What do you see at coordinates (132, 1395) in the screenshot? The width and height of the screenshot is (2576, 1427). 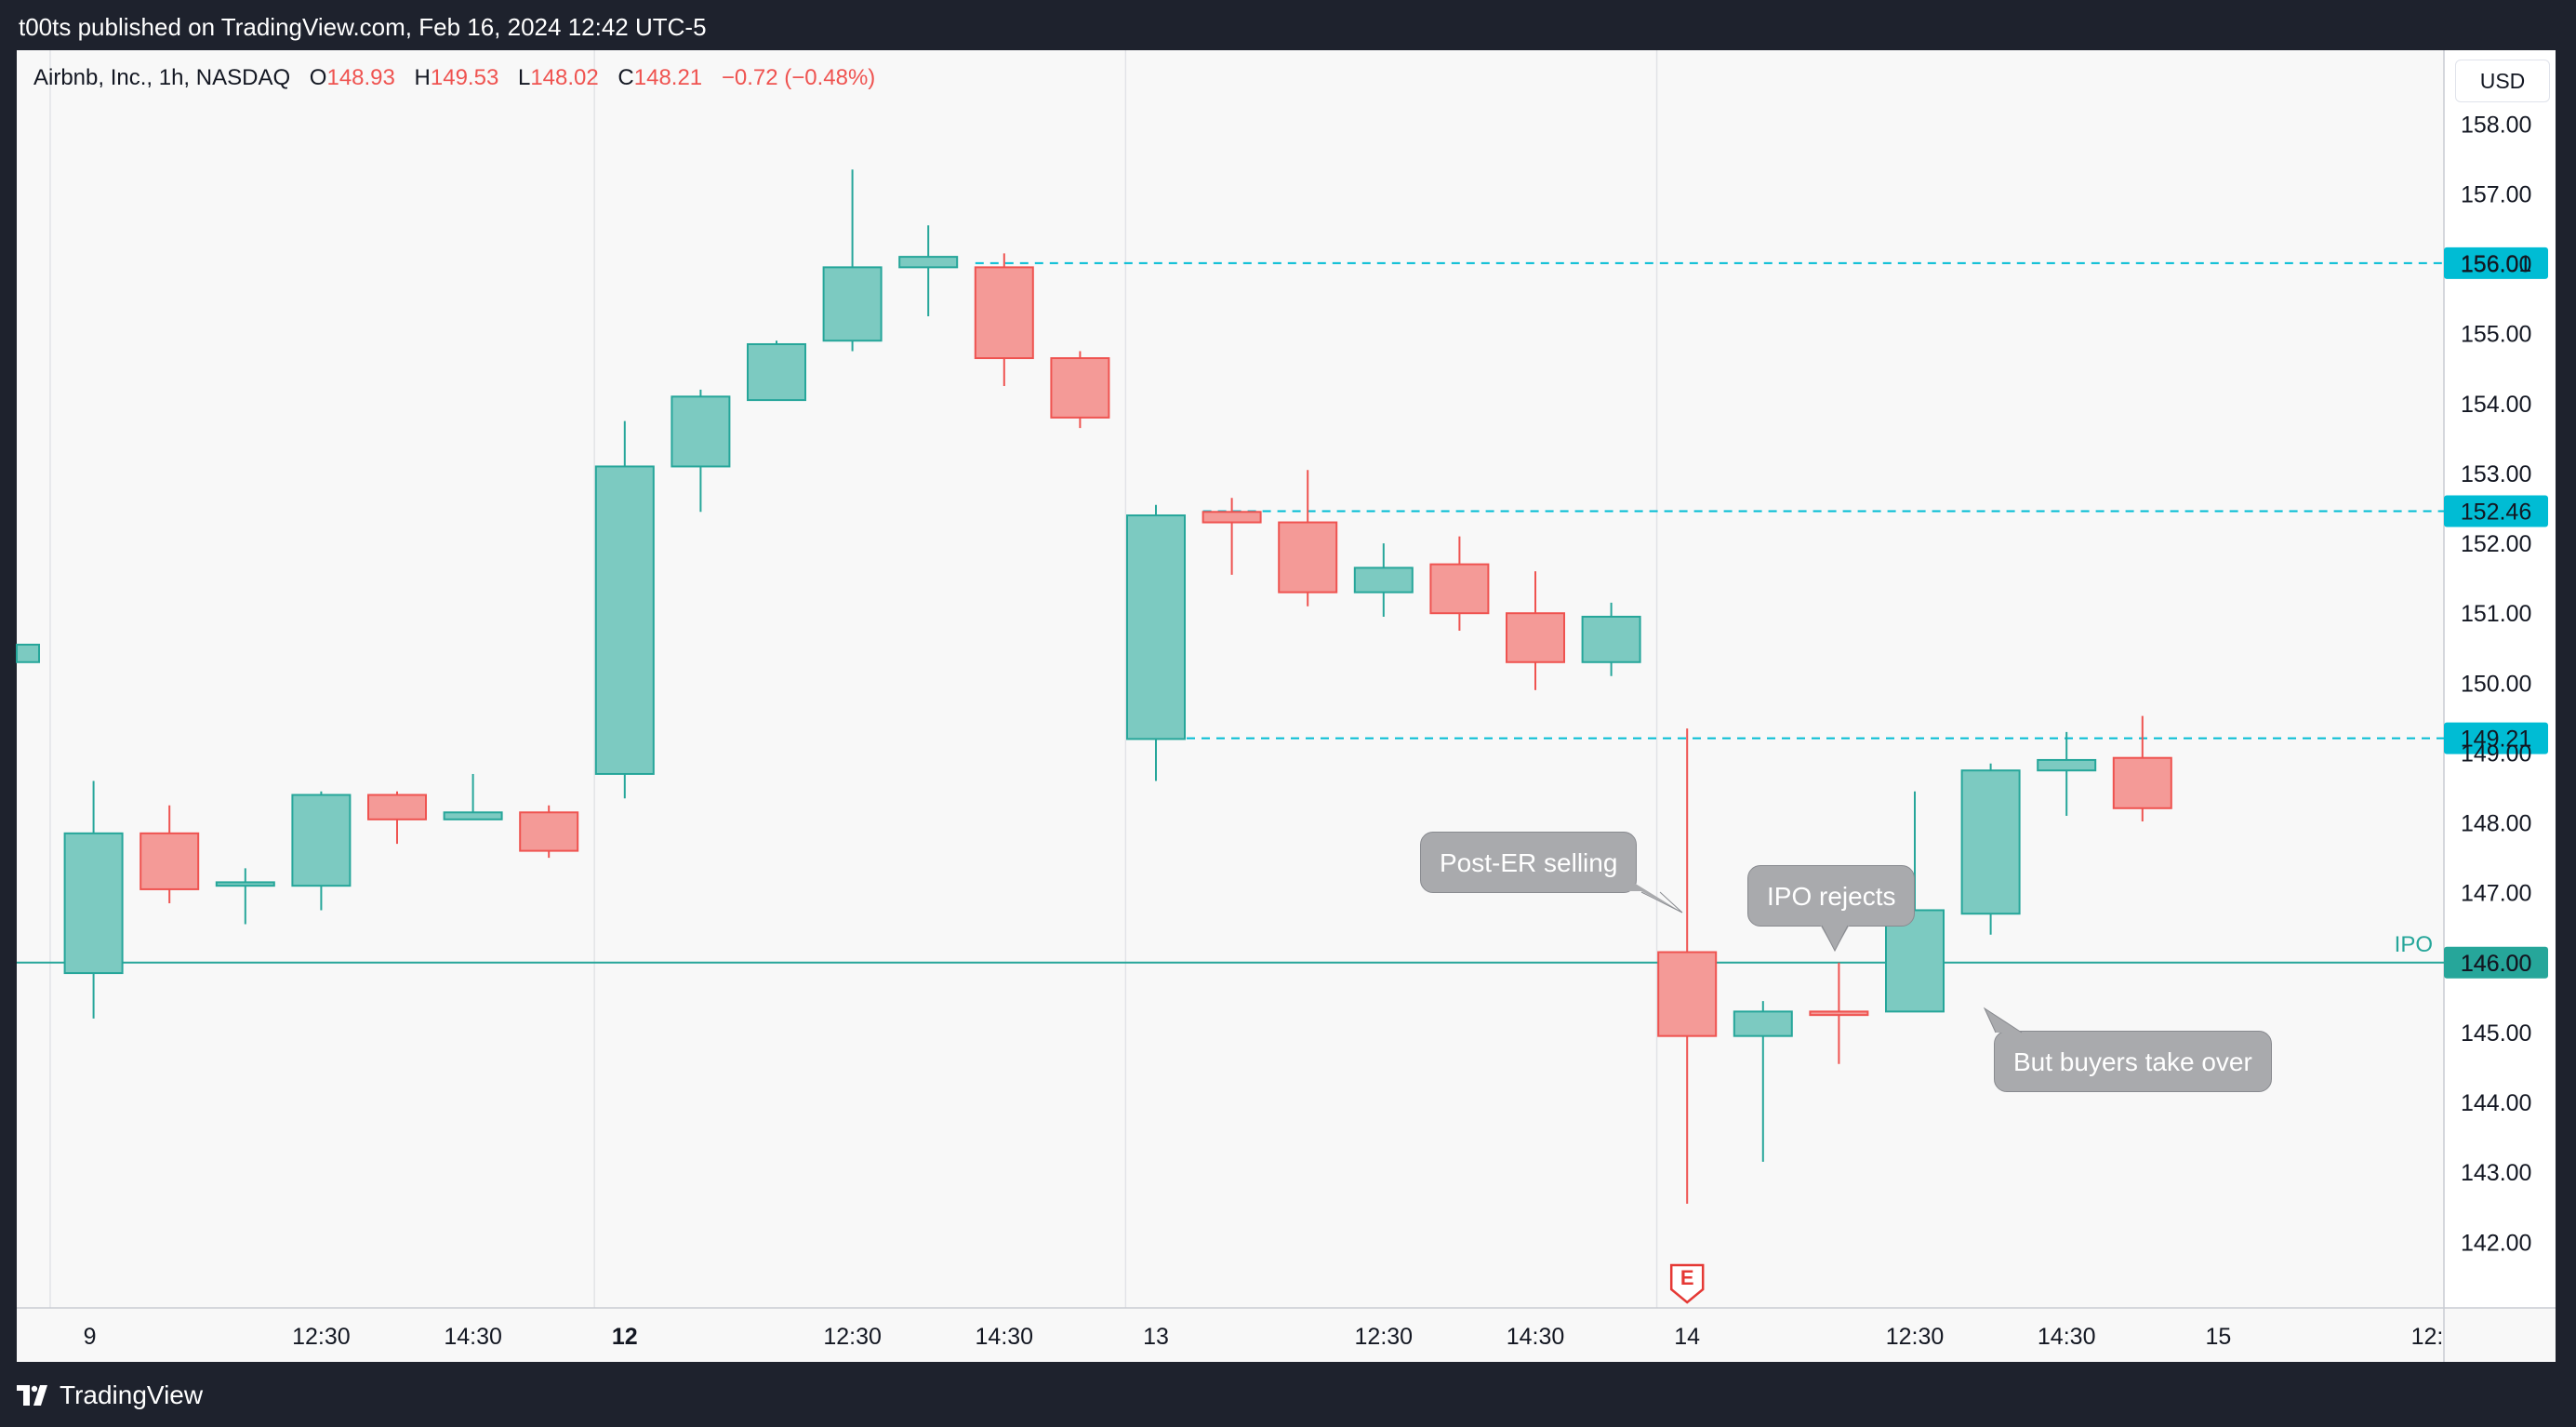 I see `footer-brand: TradingView` at bounding box center [132, 1395].